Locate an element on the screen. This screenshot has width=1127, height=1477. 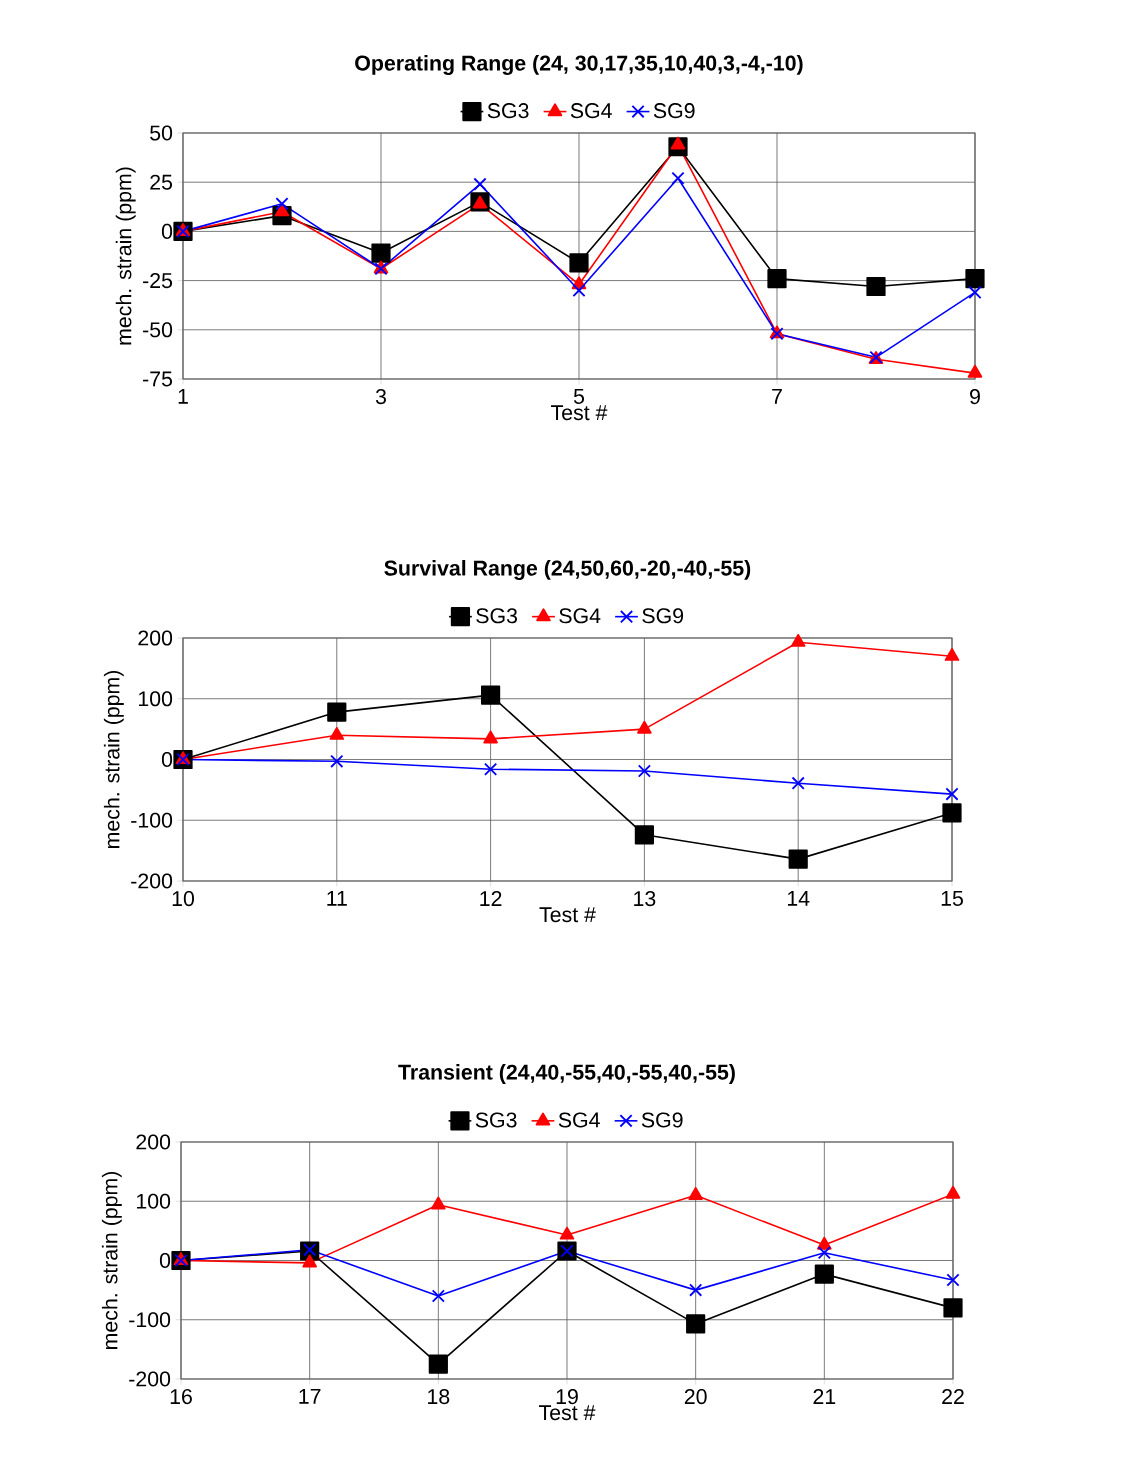
x-tick-label: 15 is located at coordinates (952, 898).